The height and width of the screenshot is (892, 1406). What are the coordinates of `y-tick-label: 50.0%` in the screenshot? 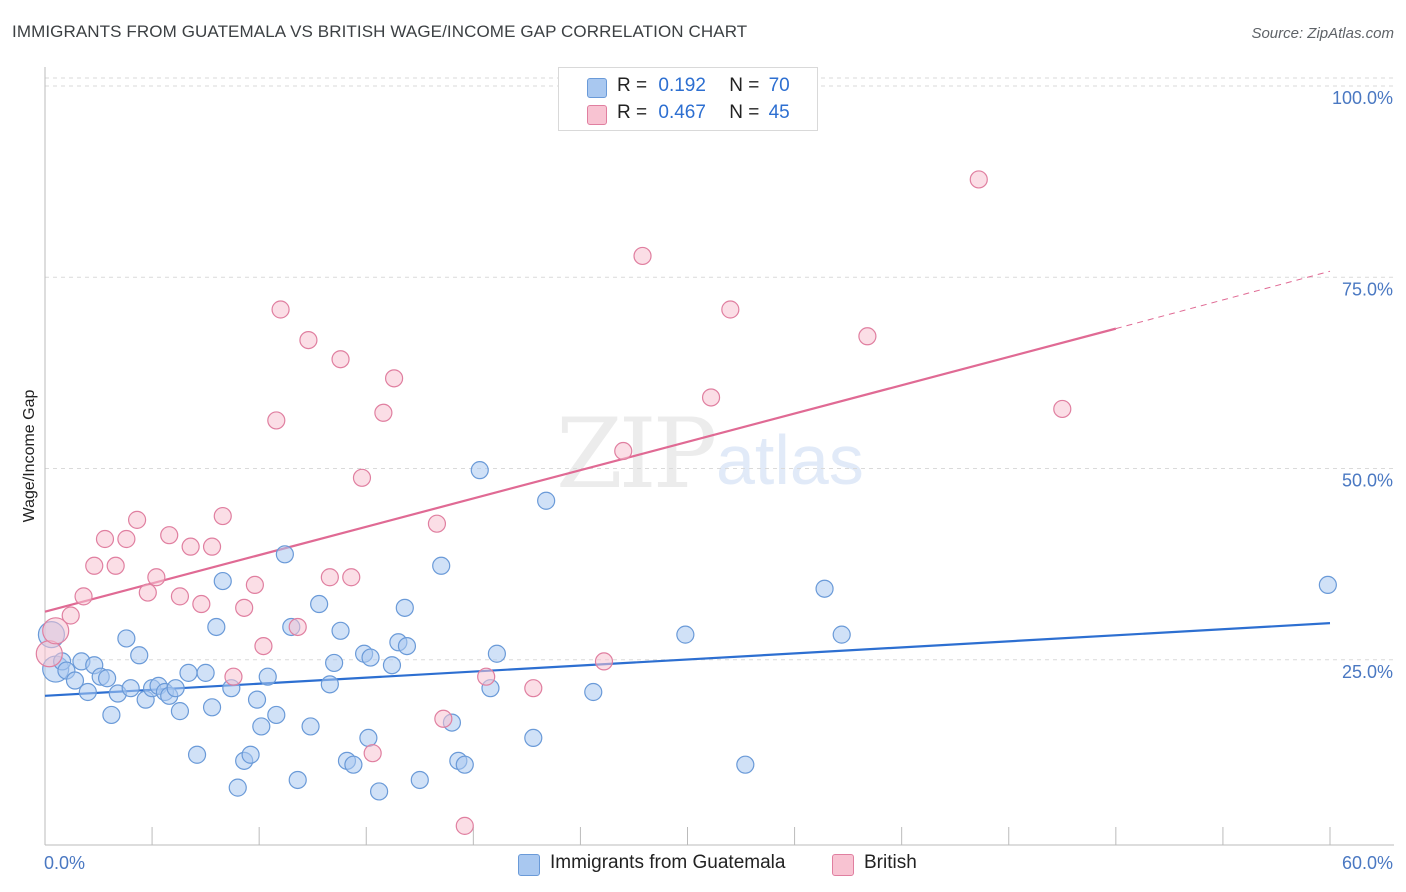 It's located at (1367, 481).